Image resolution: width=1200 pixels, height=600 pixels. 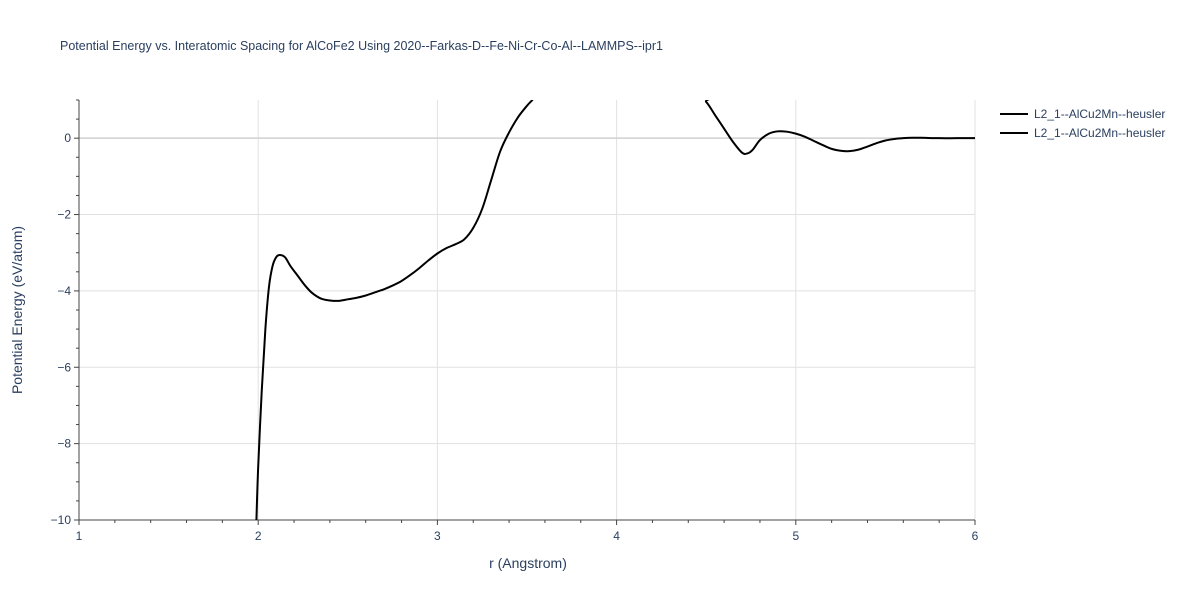 What do you see at coordinates (528, 563) in the screenshot?
I see `x-axis-title: r (Angstrom)` at bounding box center [528, 563].